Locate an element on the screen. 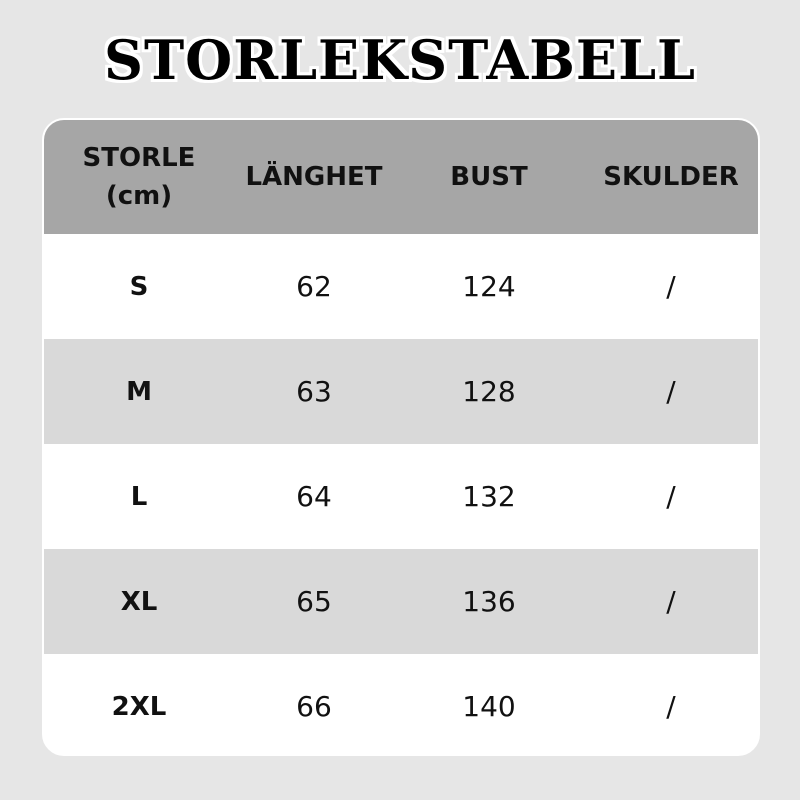  header-length: LÄNGHET is located at coordinates (314, 177).